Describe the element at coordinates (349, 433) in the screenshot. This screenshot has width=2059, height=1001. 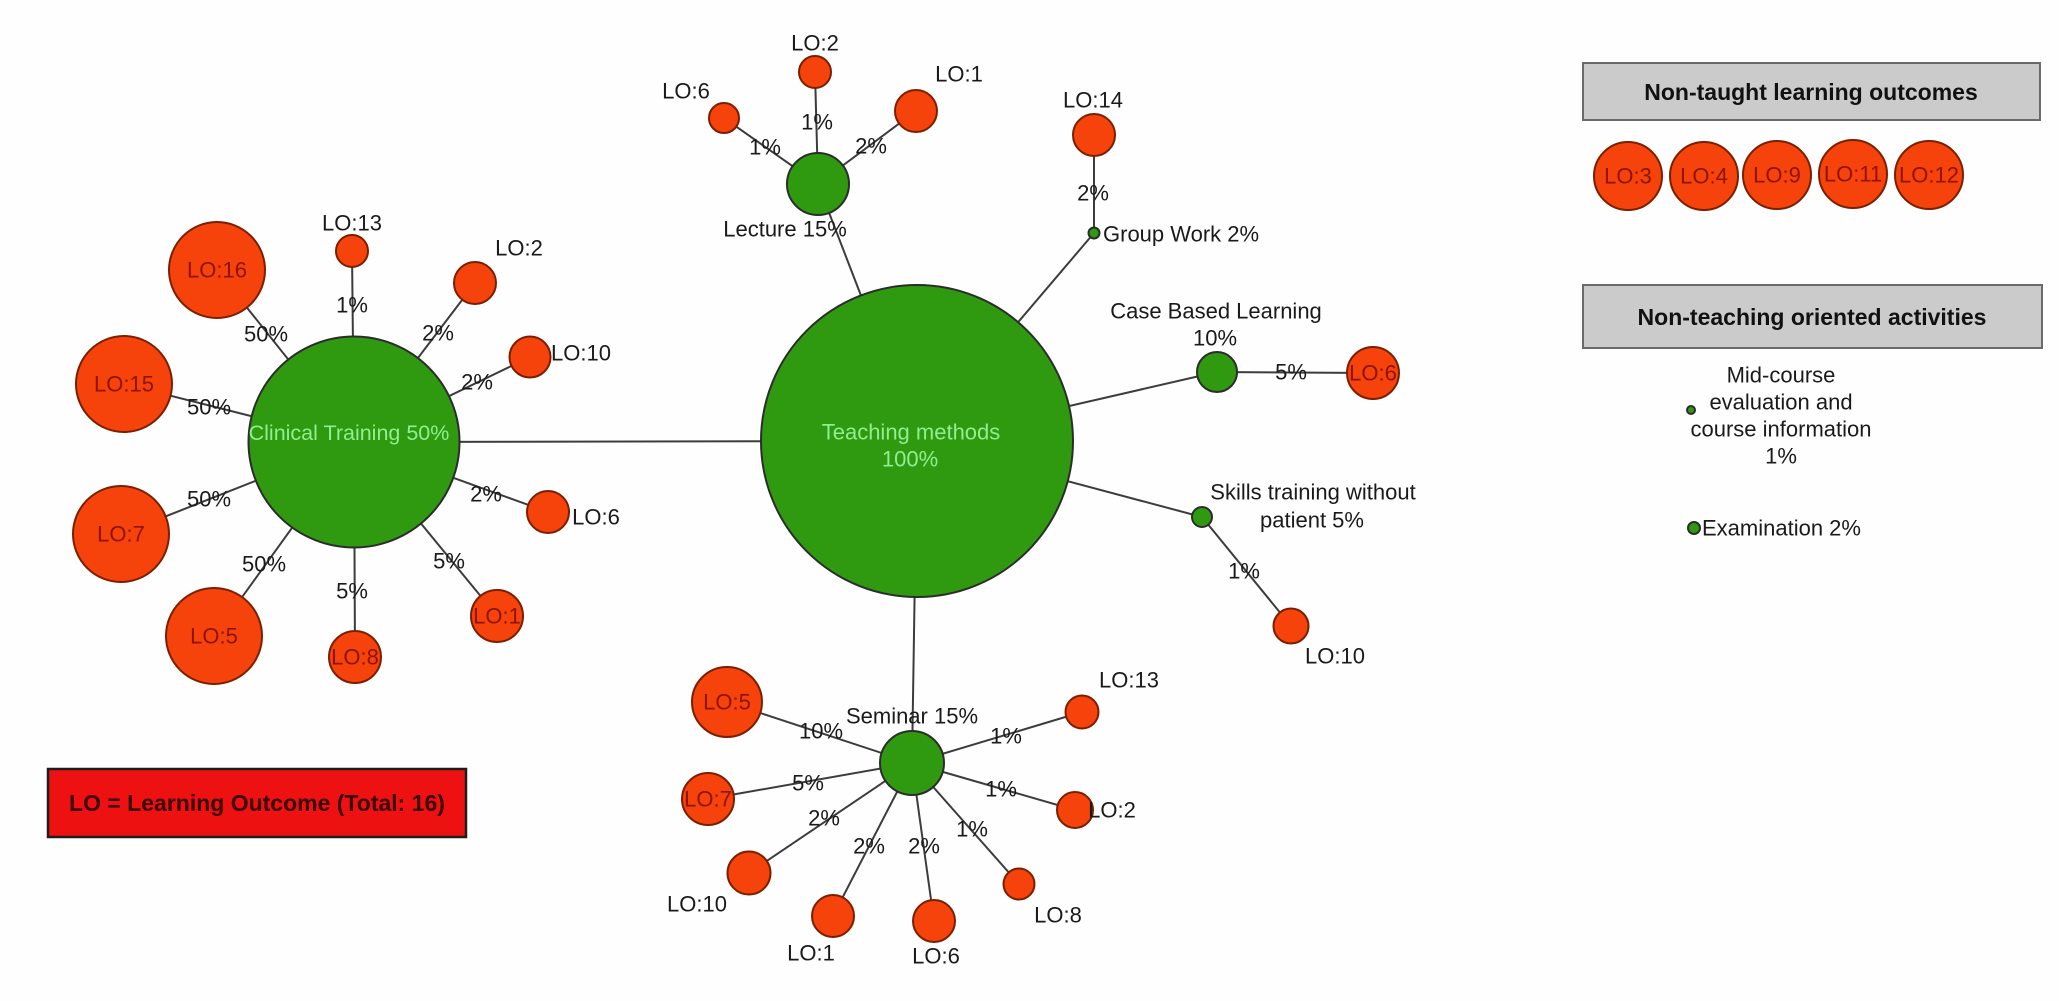
I see `svg-text: Clinical Training 50%` at that location.